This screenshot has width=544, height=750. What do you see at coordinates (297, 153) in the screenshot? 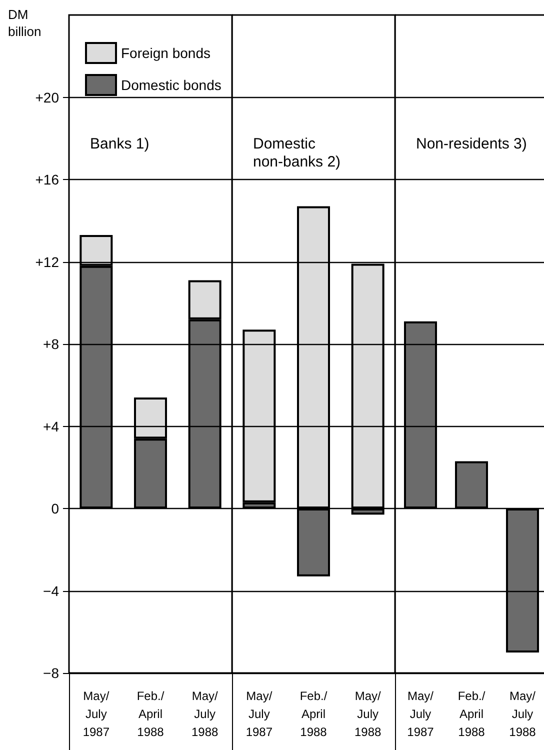
I see `text: Domestic non-banks 2)` at bounding box center [297, 153].